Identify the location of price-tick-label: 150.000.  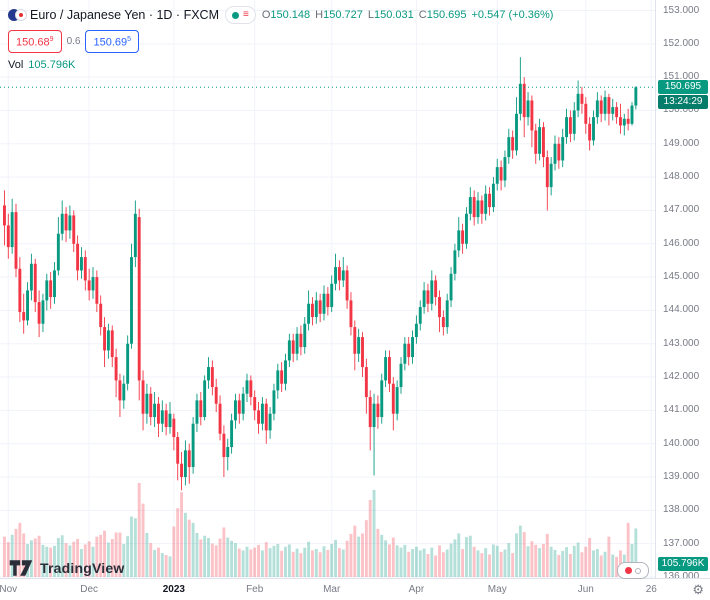
(681, 110).